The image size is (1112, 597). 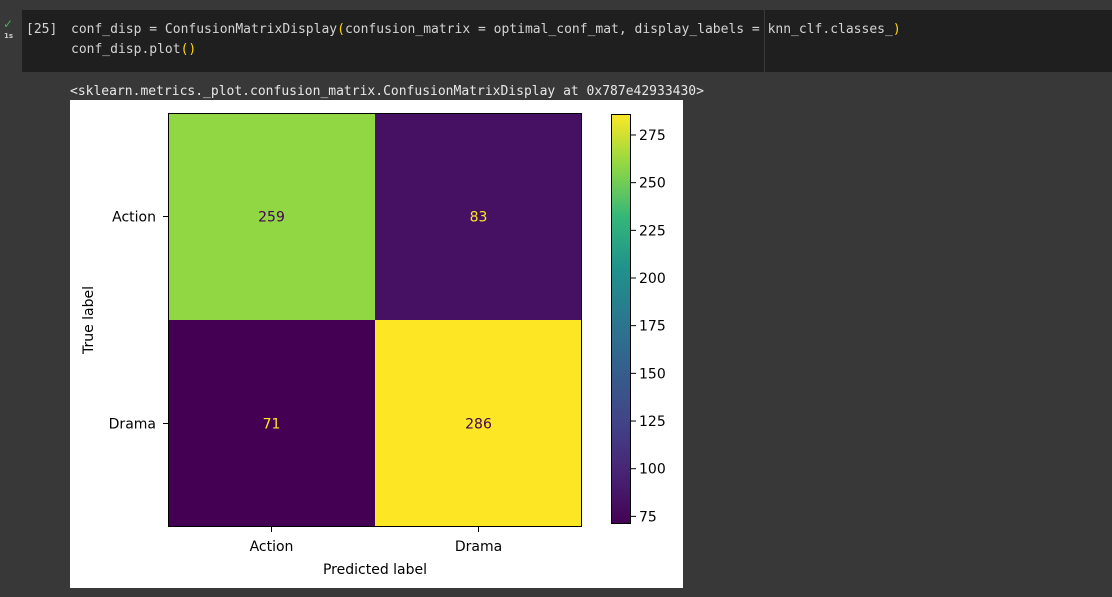 What do you see at coordinates (89, 320) in the screenshot?
I see `y-axis-label: True label` at bounding box center [89, 320].